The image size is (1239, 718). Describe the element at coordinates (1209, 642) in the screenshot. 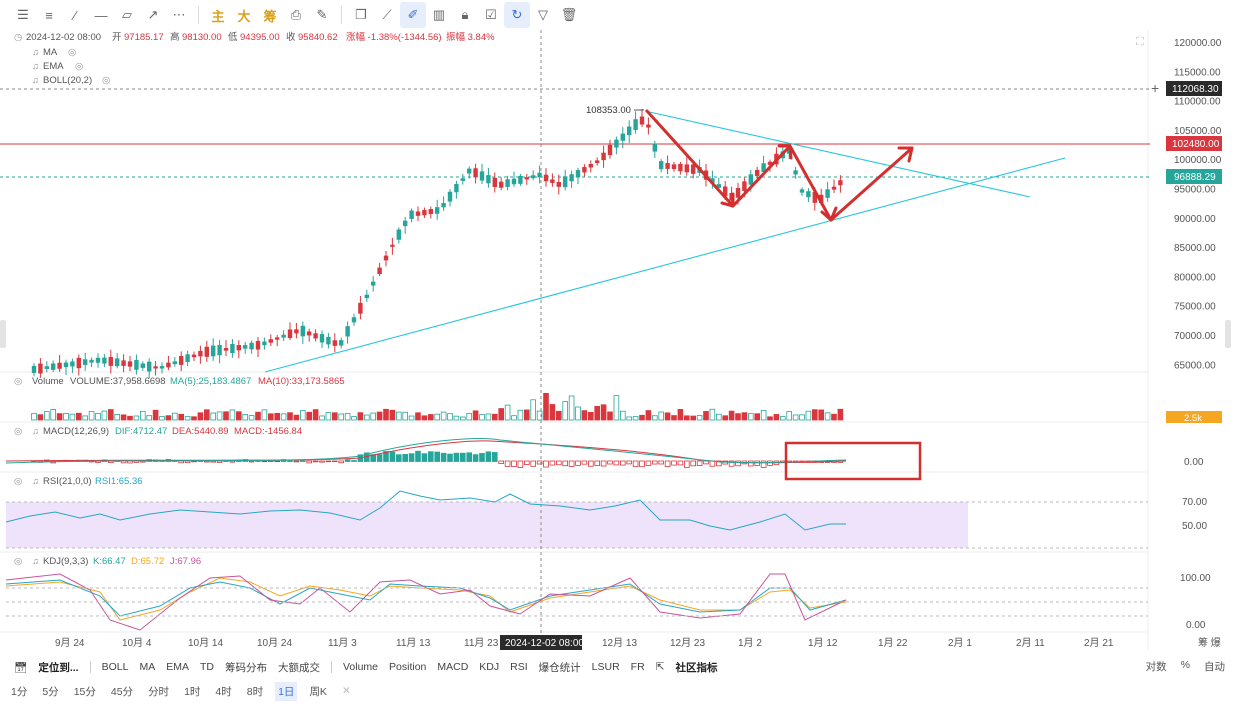

I see `time-axis-corner: 筹 爆` at that location.